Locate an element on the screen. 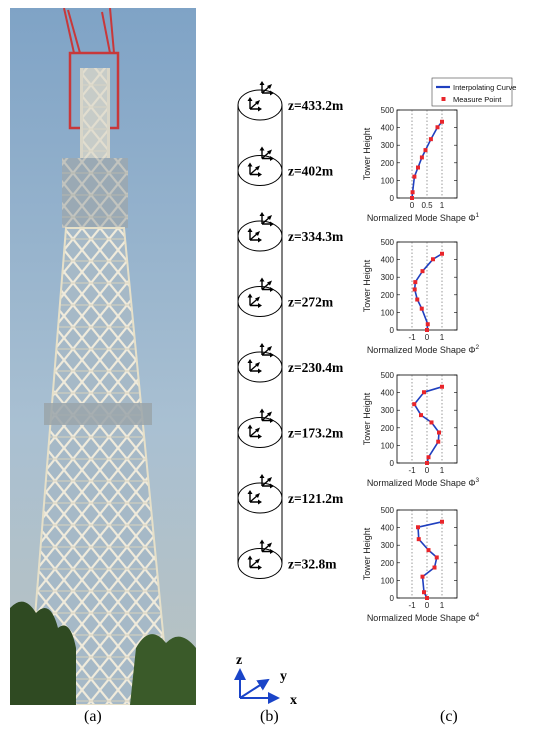  sensor-level: z=121.2m is located at coordinates (290, 494).